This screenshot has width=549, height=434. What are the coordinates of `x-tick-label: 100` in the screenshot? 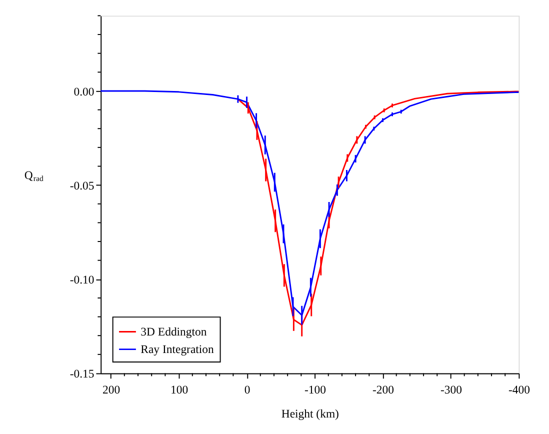 It's located at (179, 389).